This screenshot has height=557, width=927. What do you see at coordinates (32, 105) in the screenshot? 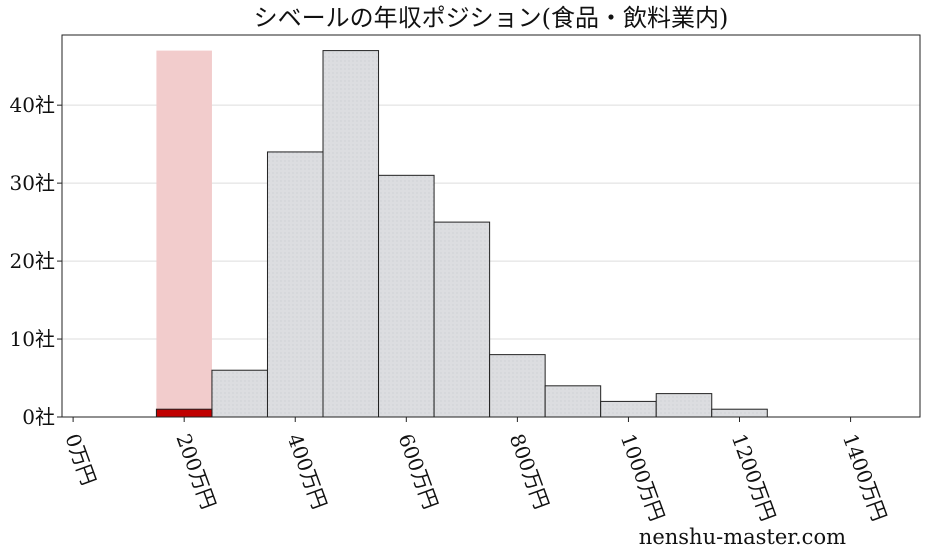
I see `y-tick-label: 40社` at bounding box center [32, 105].